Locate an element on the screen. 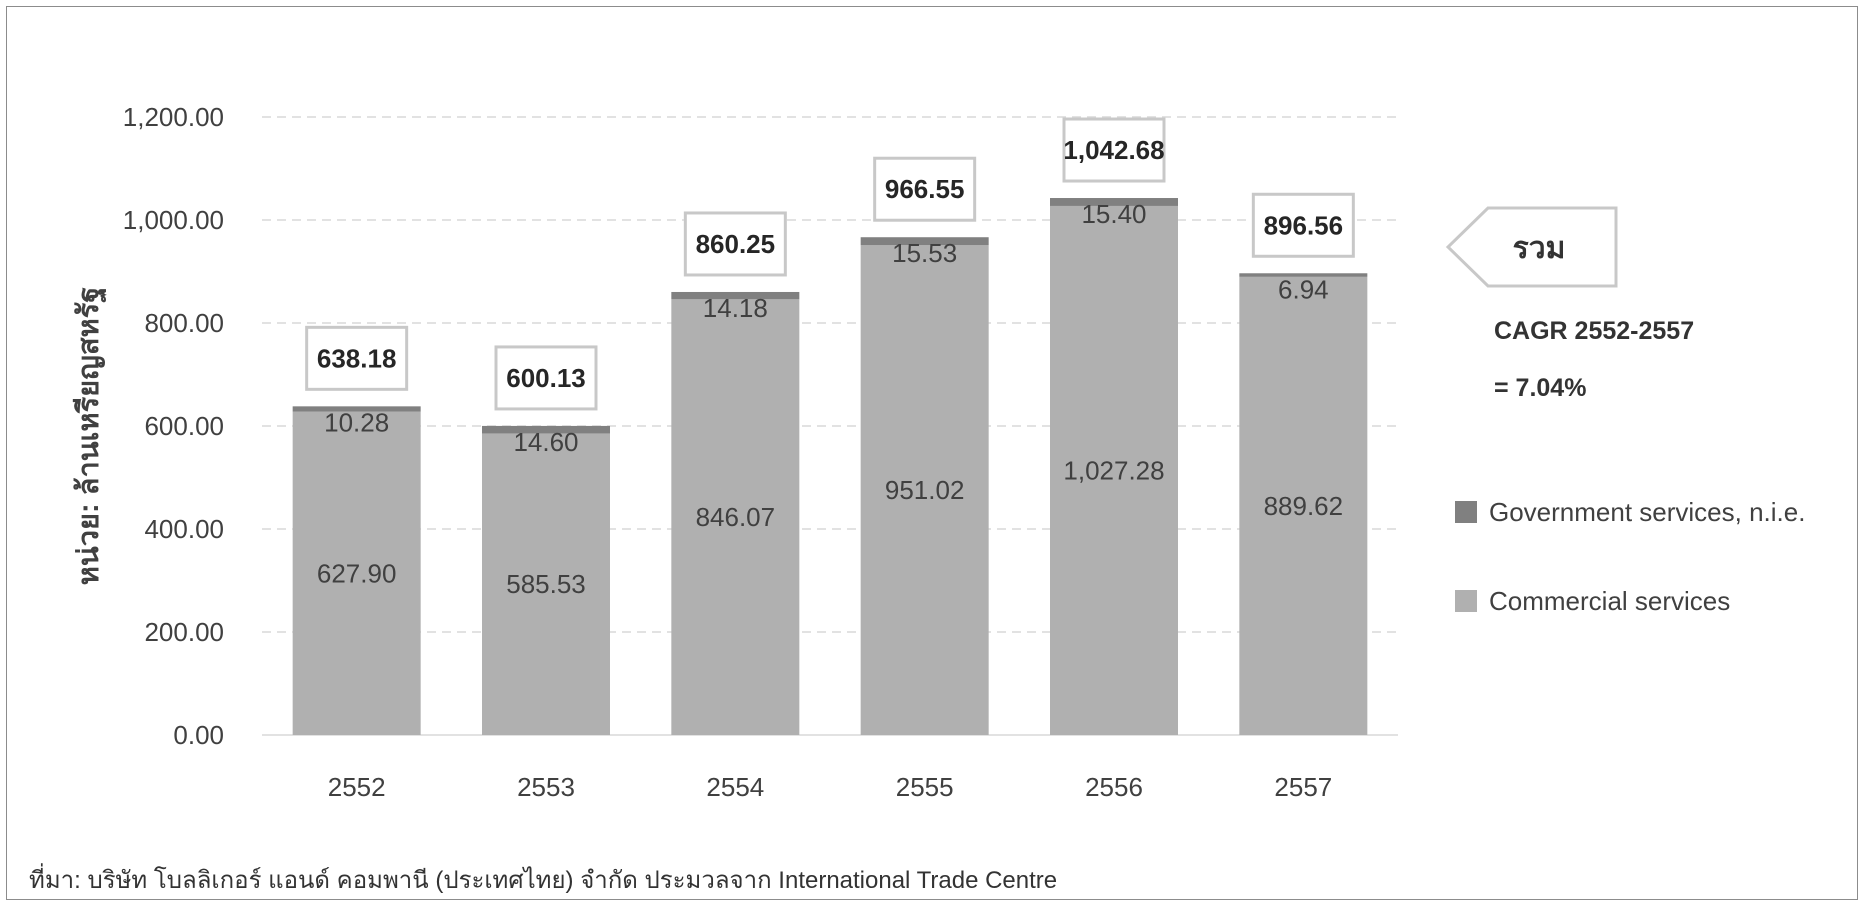 The height and width of the screenshot is (908, 1866). y-tick-label: 200.00 is located at coordinates (184, 632).